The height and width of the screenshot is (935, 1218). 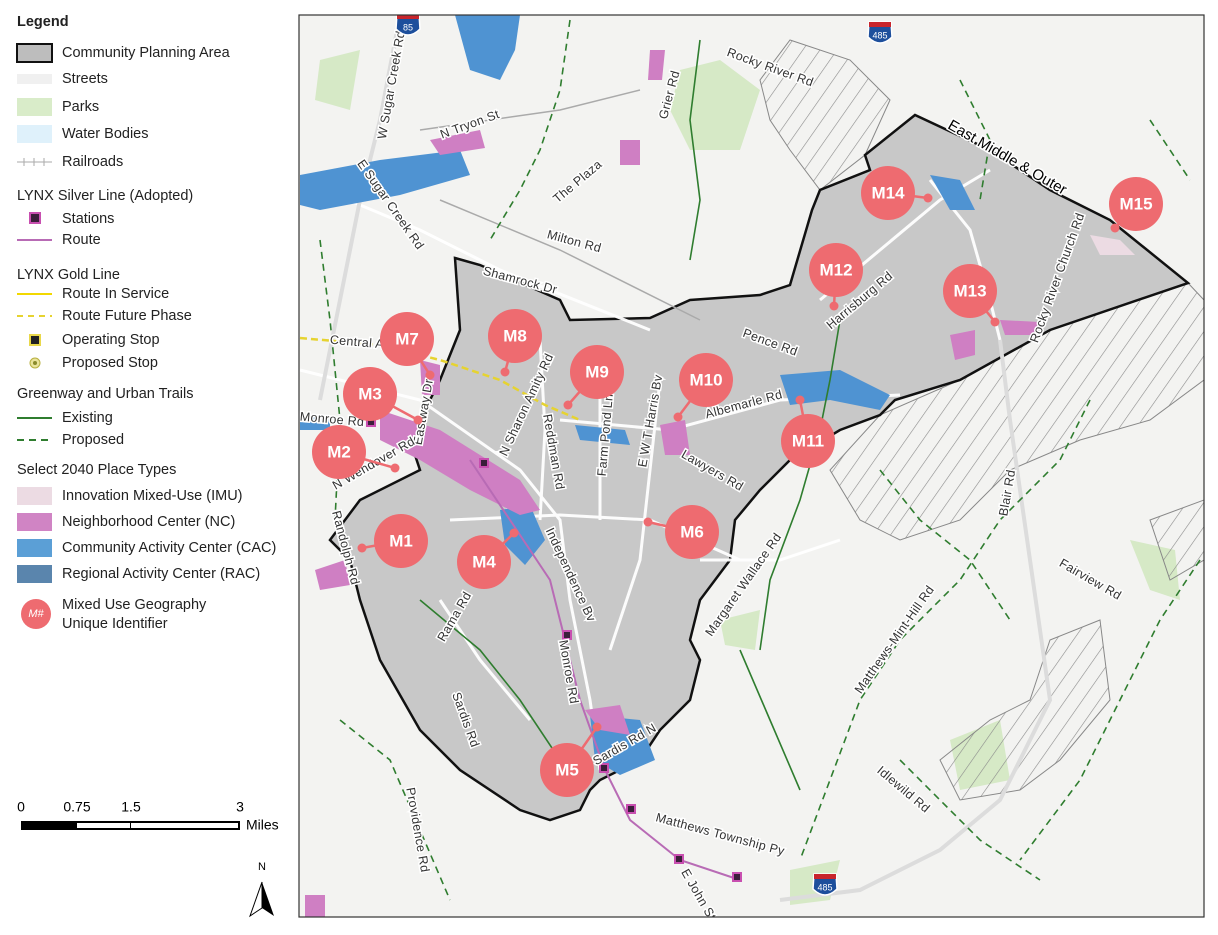 I want to click on scale-label: 1.5, so click(x=131, y=807).